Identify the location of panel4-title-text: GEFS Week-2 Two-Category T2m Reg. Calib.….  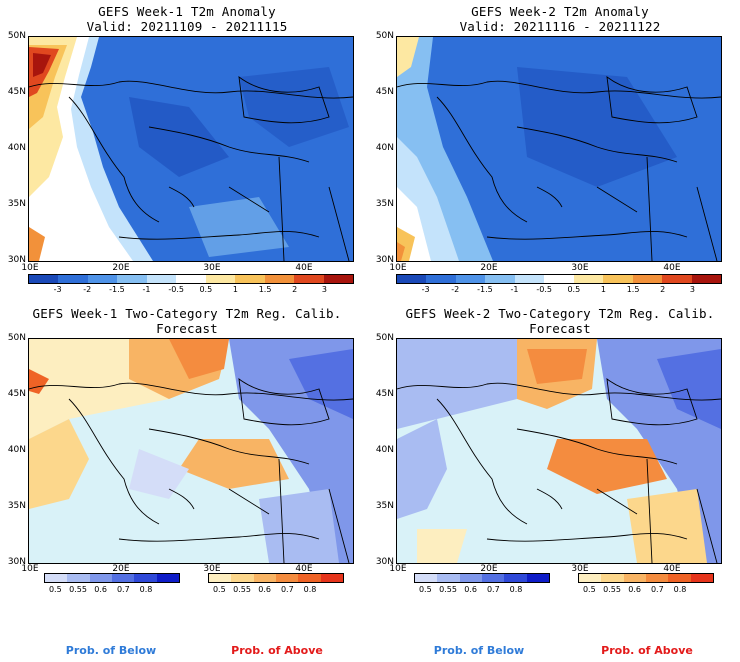
(560, 321).